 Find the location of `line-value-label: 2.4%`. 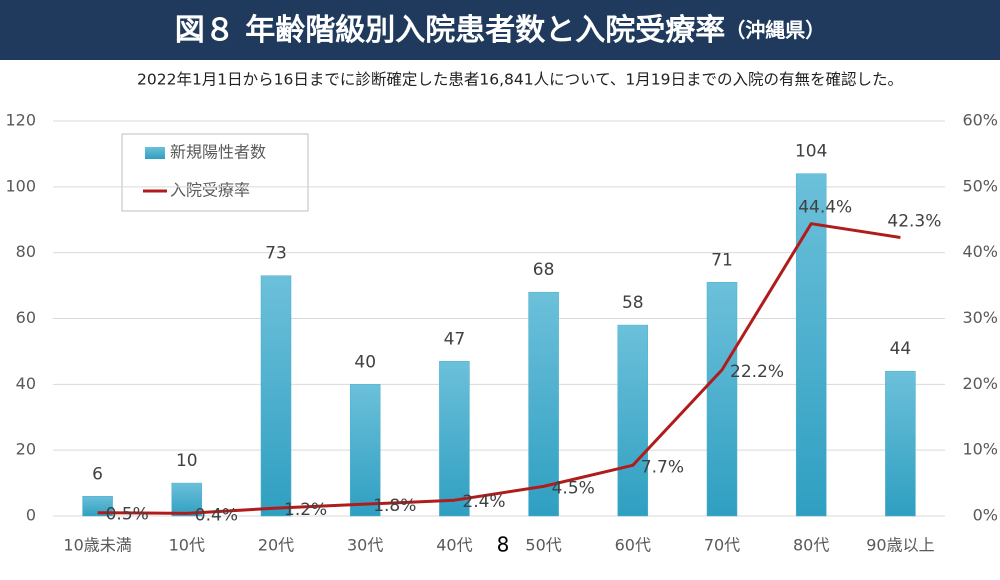

line-value-label: 2.4% is located at coordinates (483, 502).